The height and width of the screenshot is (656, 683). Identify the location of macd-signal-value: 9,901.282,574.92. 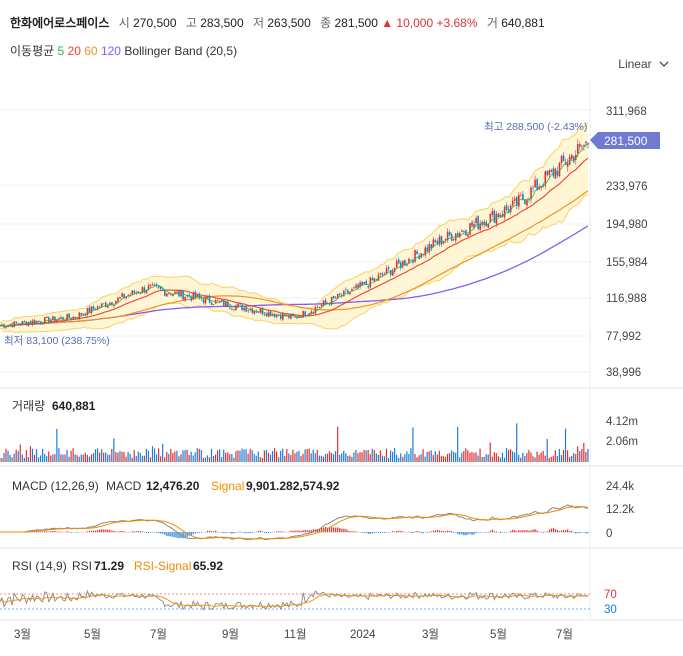
(293, 486).